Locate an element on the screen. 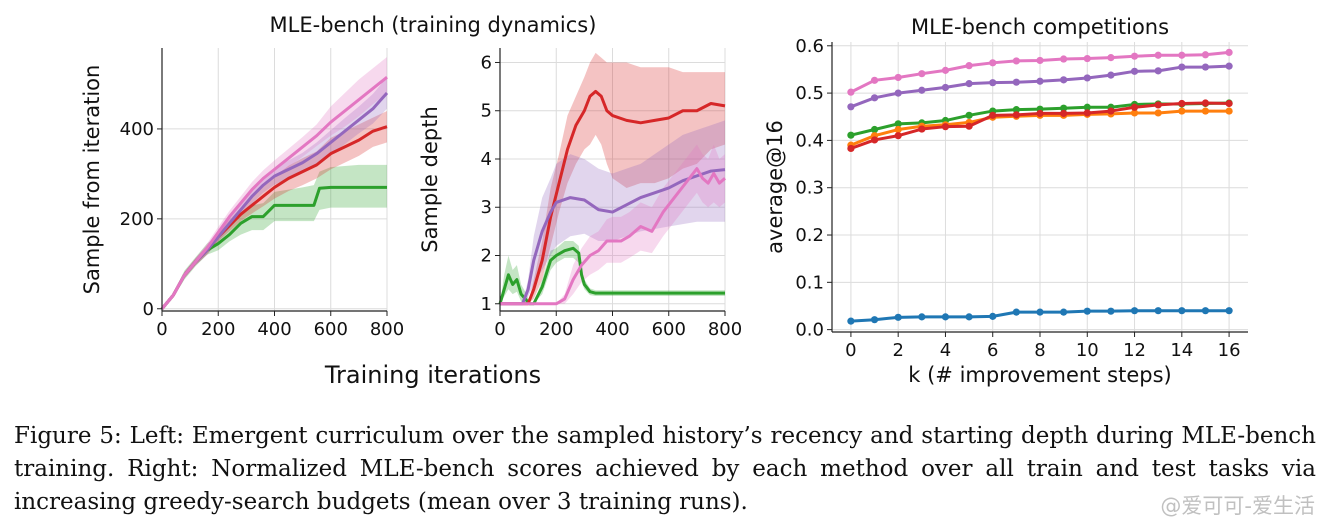  series-line-red is located at coordinates (613, 197).